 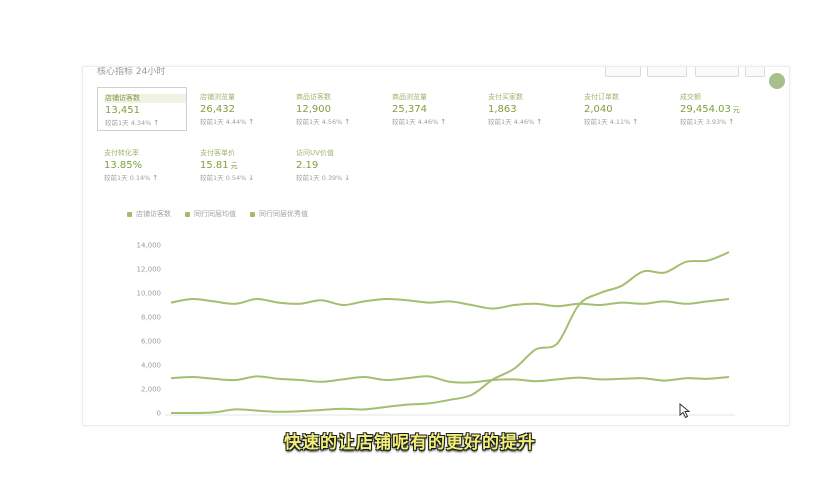 What do you see at coordinates (238, 109) in the screenshot?
I see `metric-card: 店铺浏览量 26,432 较前1天 4.44% ↑` at bounding box center [238, 109].